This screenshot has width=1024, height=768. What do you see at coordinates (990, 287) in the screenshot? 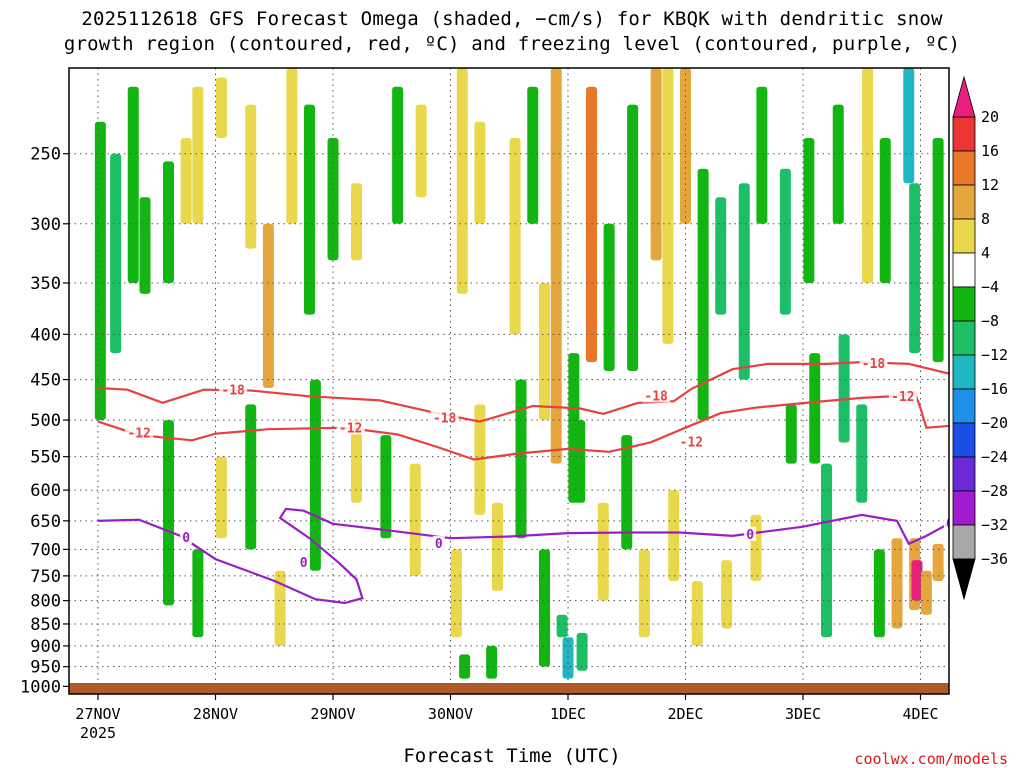
I see `colorbar-label: −4` at bounding box center [990, 287].